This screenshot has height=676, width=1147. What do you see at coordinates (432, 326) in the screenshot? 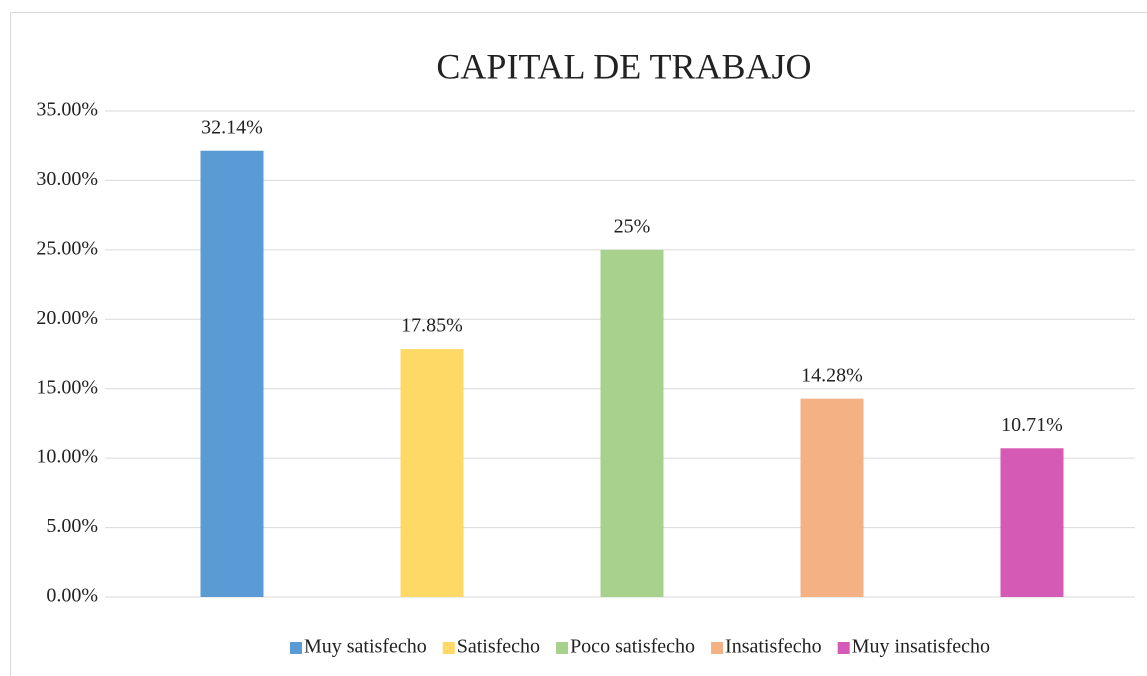
I see `data-label: 17.85%` at bounding box center [432, 326].